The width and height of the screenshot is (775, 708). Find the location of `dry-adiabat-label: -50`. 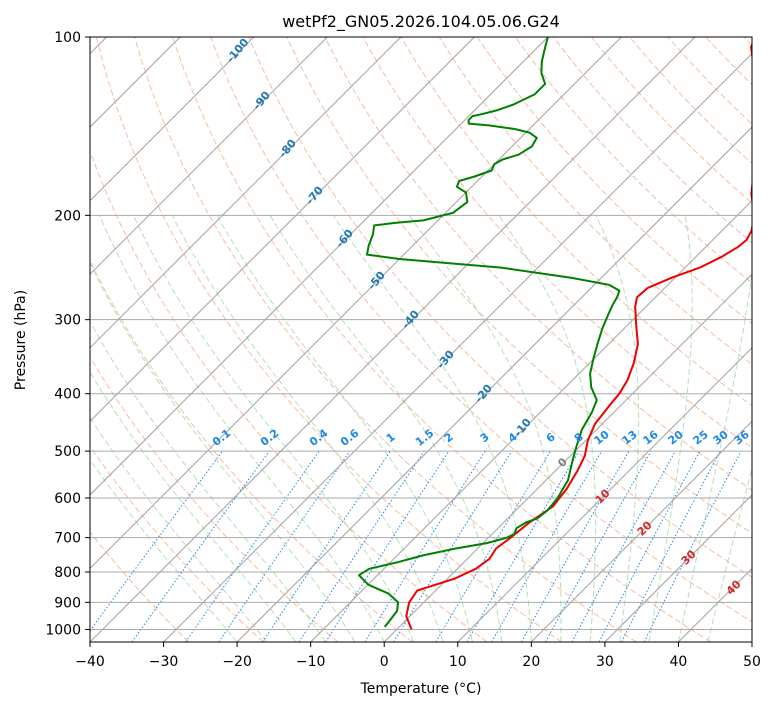

dry-adiabat-label: -50 is located at coordinates (376, 281).